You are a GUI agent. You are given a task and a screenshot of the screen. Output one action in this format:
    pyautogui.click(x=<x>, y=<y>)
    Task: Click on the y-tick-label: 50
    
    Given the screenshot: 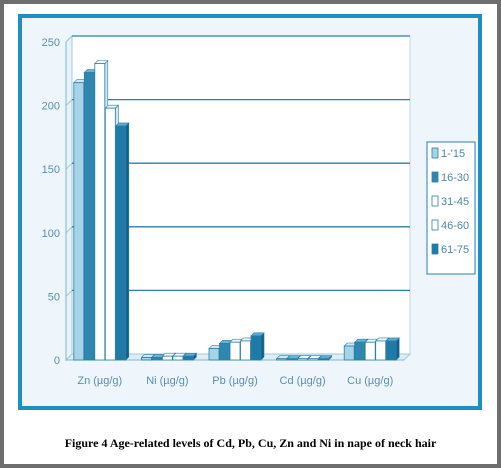 What is the action you would take?
    pyautogui.click(x=54, y=297)
    